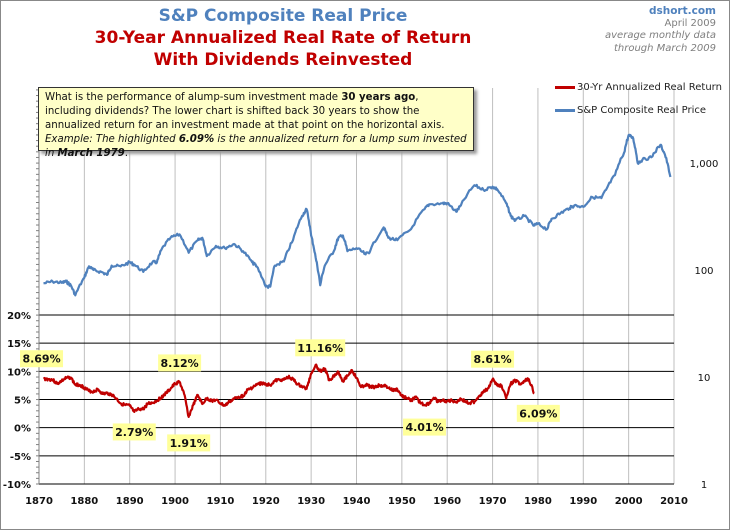 This screenshot has height=530, width=730. Describe the element at coordinates (357, 501) in the screenshot. I see `x-tick-label: 1940` at that location.